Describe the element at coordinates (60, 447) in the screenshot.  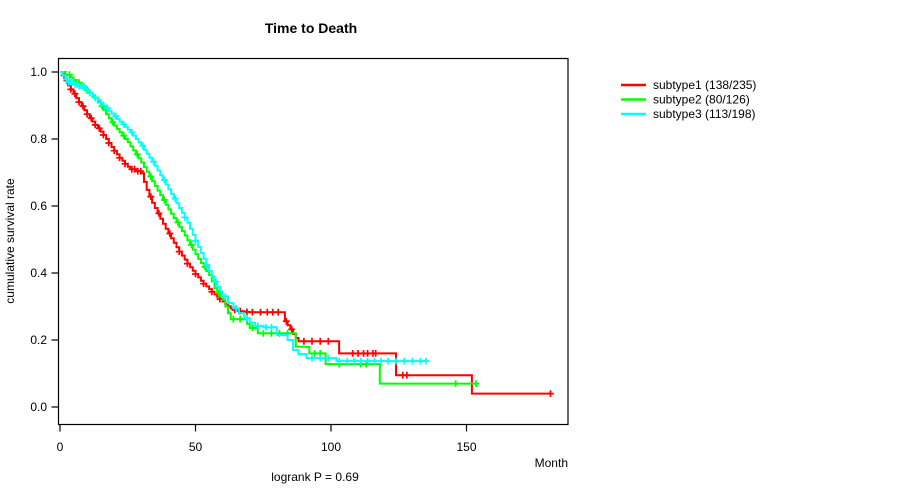
I see `x-tick-label: 0` at that location.